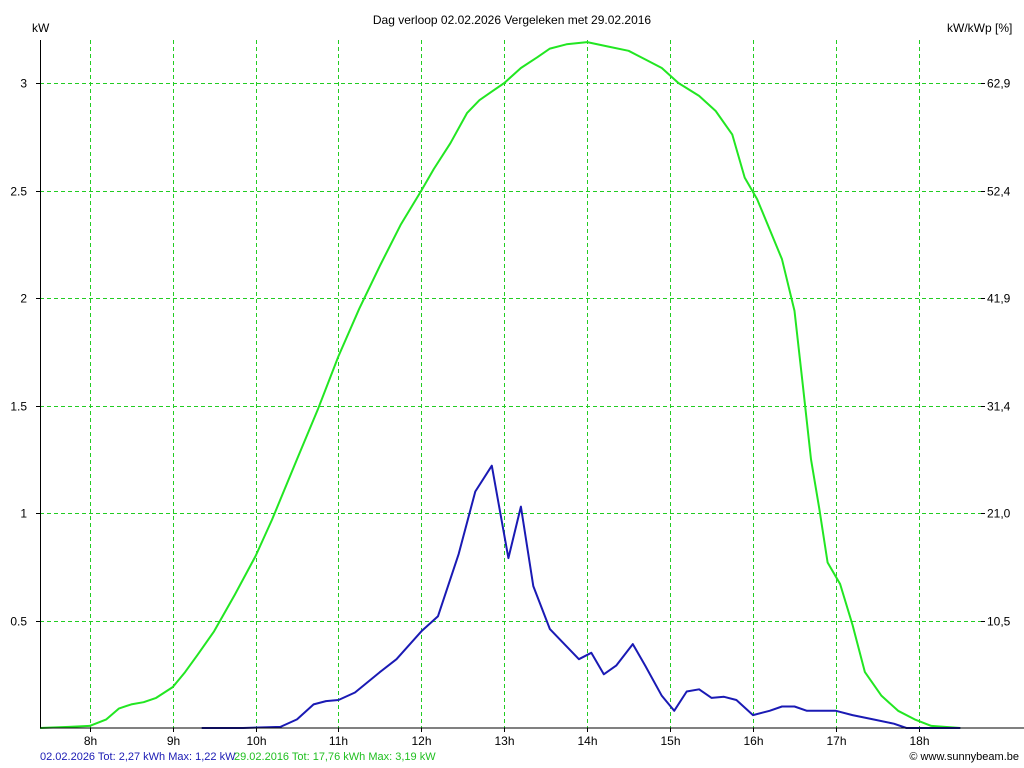 The image size is (1024, 768). What do you see at coordinates (999, 622) in the screenshot?
I see `y-right-tick-label: 10,5` at bounding box center [999, 622].